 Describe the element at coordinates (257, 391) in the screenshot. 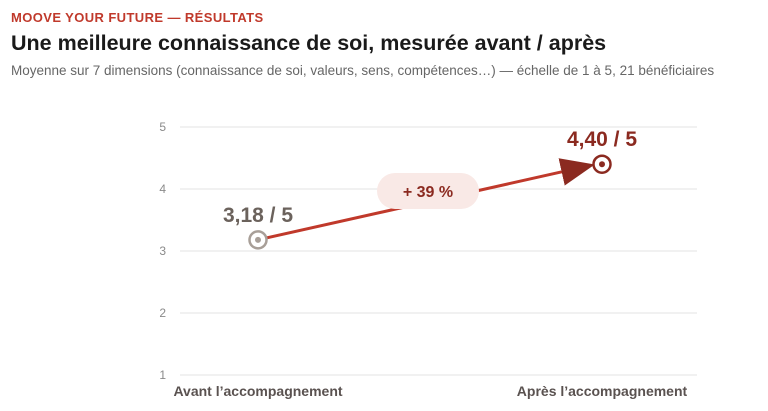

I see `x-category-label: Avant l’accompagnement` at that location.